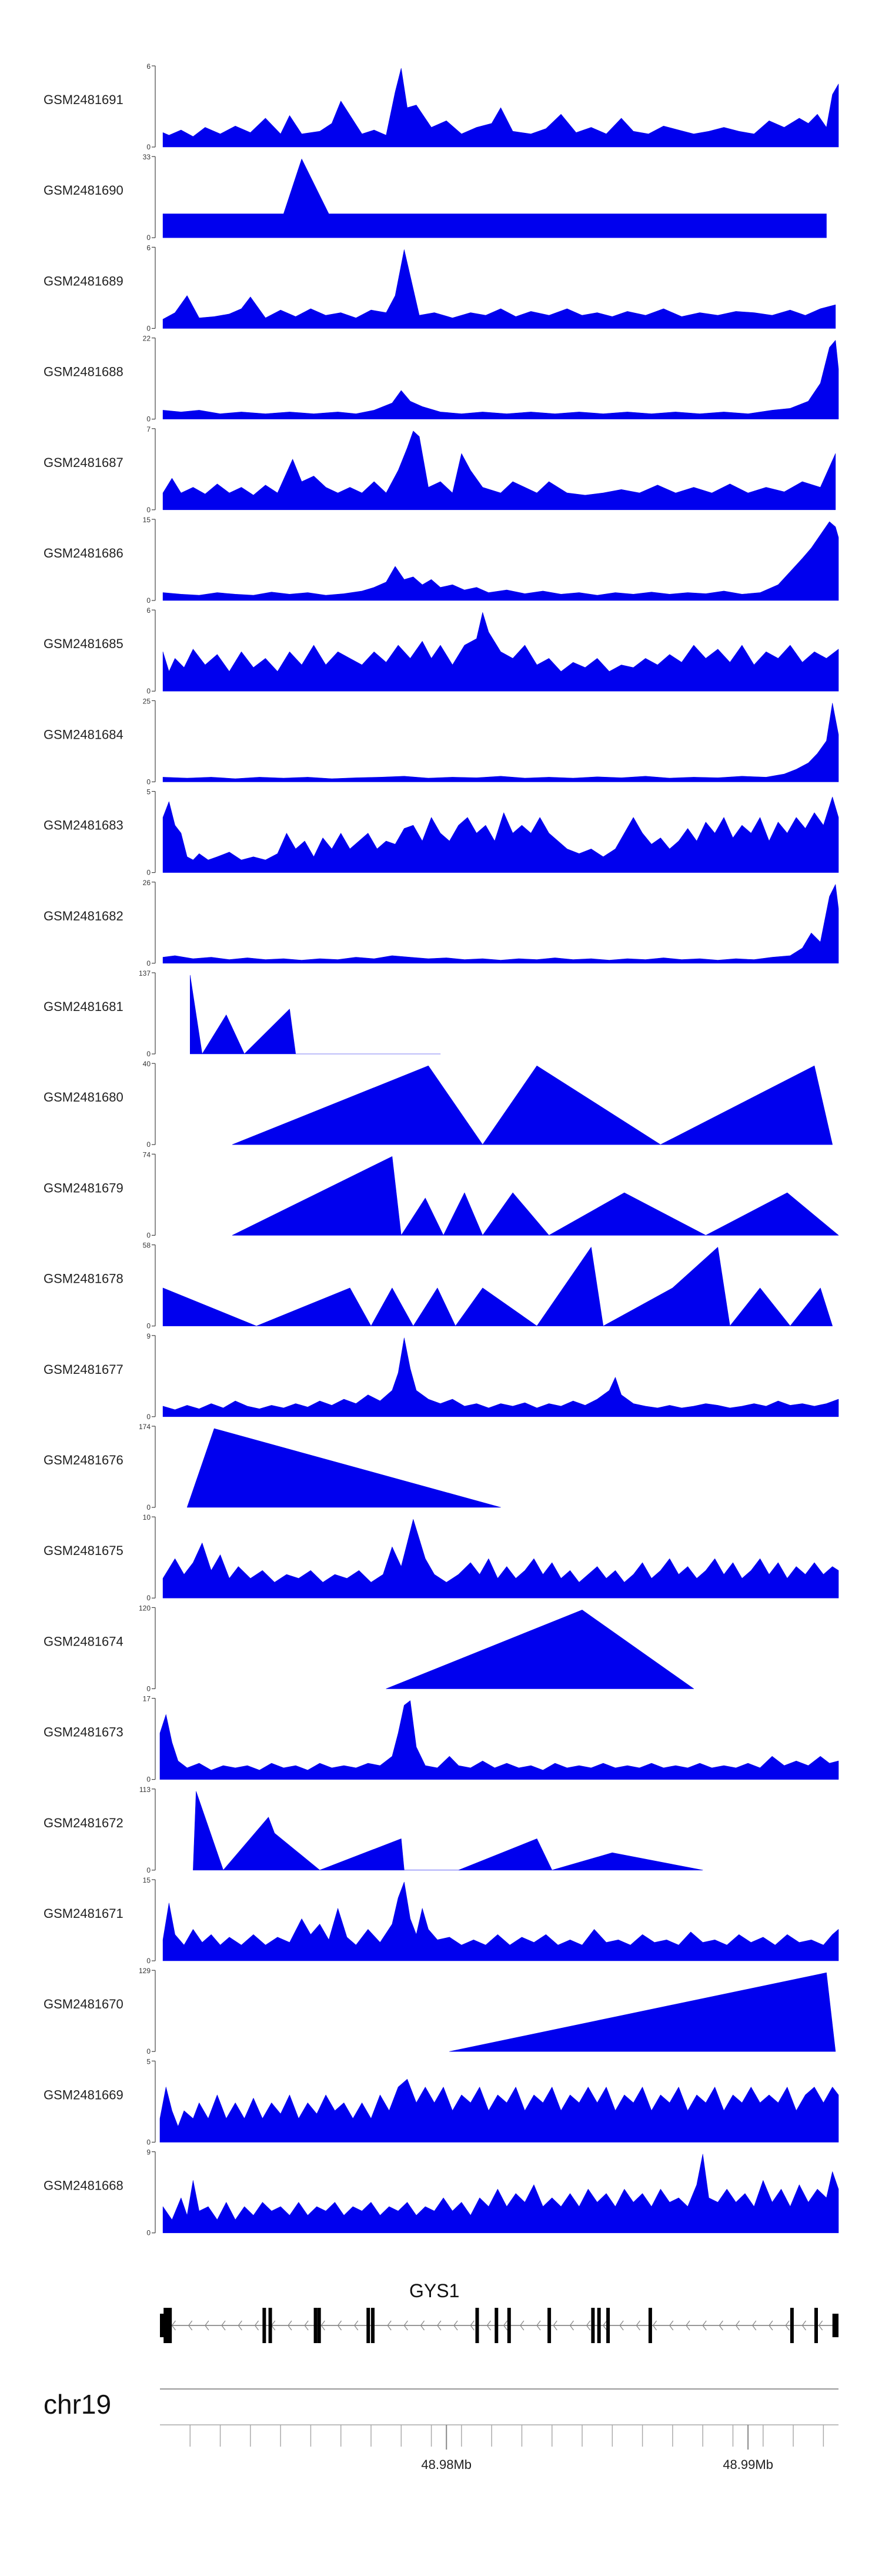 This screenshot has width=882, height=2576. What do you see at coordinates (147, 1154) in the screenshot?
I see `y-max-label: 74` at bounding box center [147, 1154].